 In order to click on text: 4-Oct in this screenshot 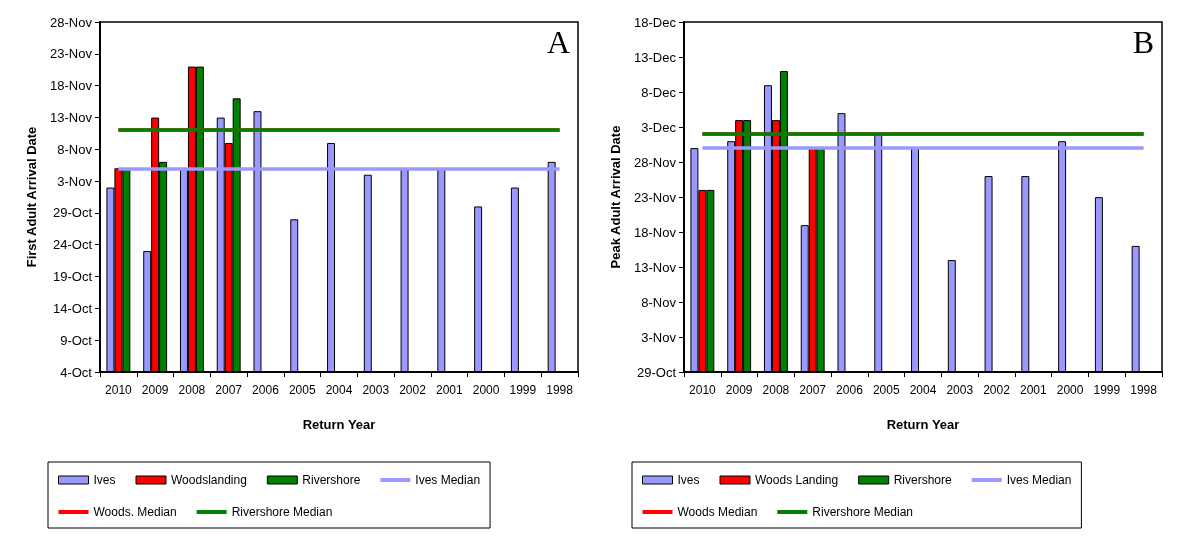, I will do `click(76, 372)`.